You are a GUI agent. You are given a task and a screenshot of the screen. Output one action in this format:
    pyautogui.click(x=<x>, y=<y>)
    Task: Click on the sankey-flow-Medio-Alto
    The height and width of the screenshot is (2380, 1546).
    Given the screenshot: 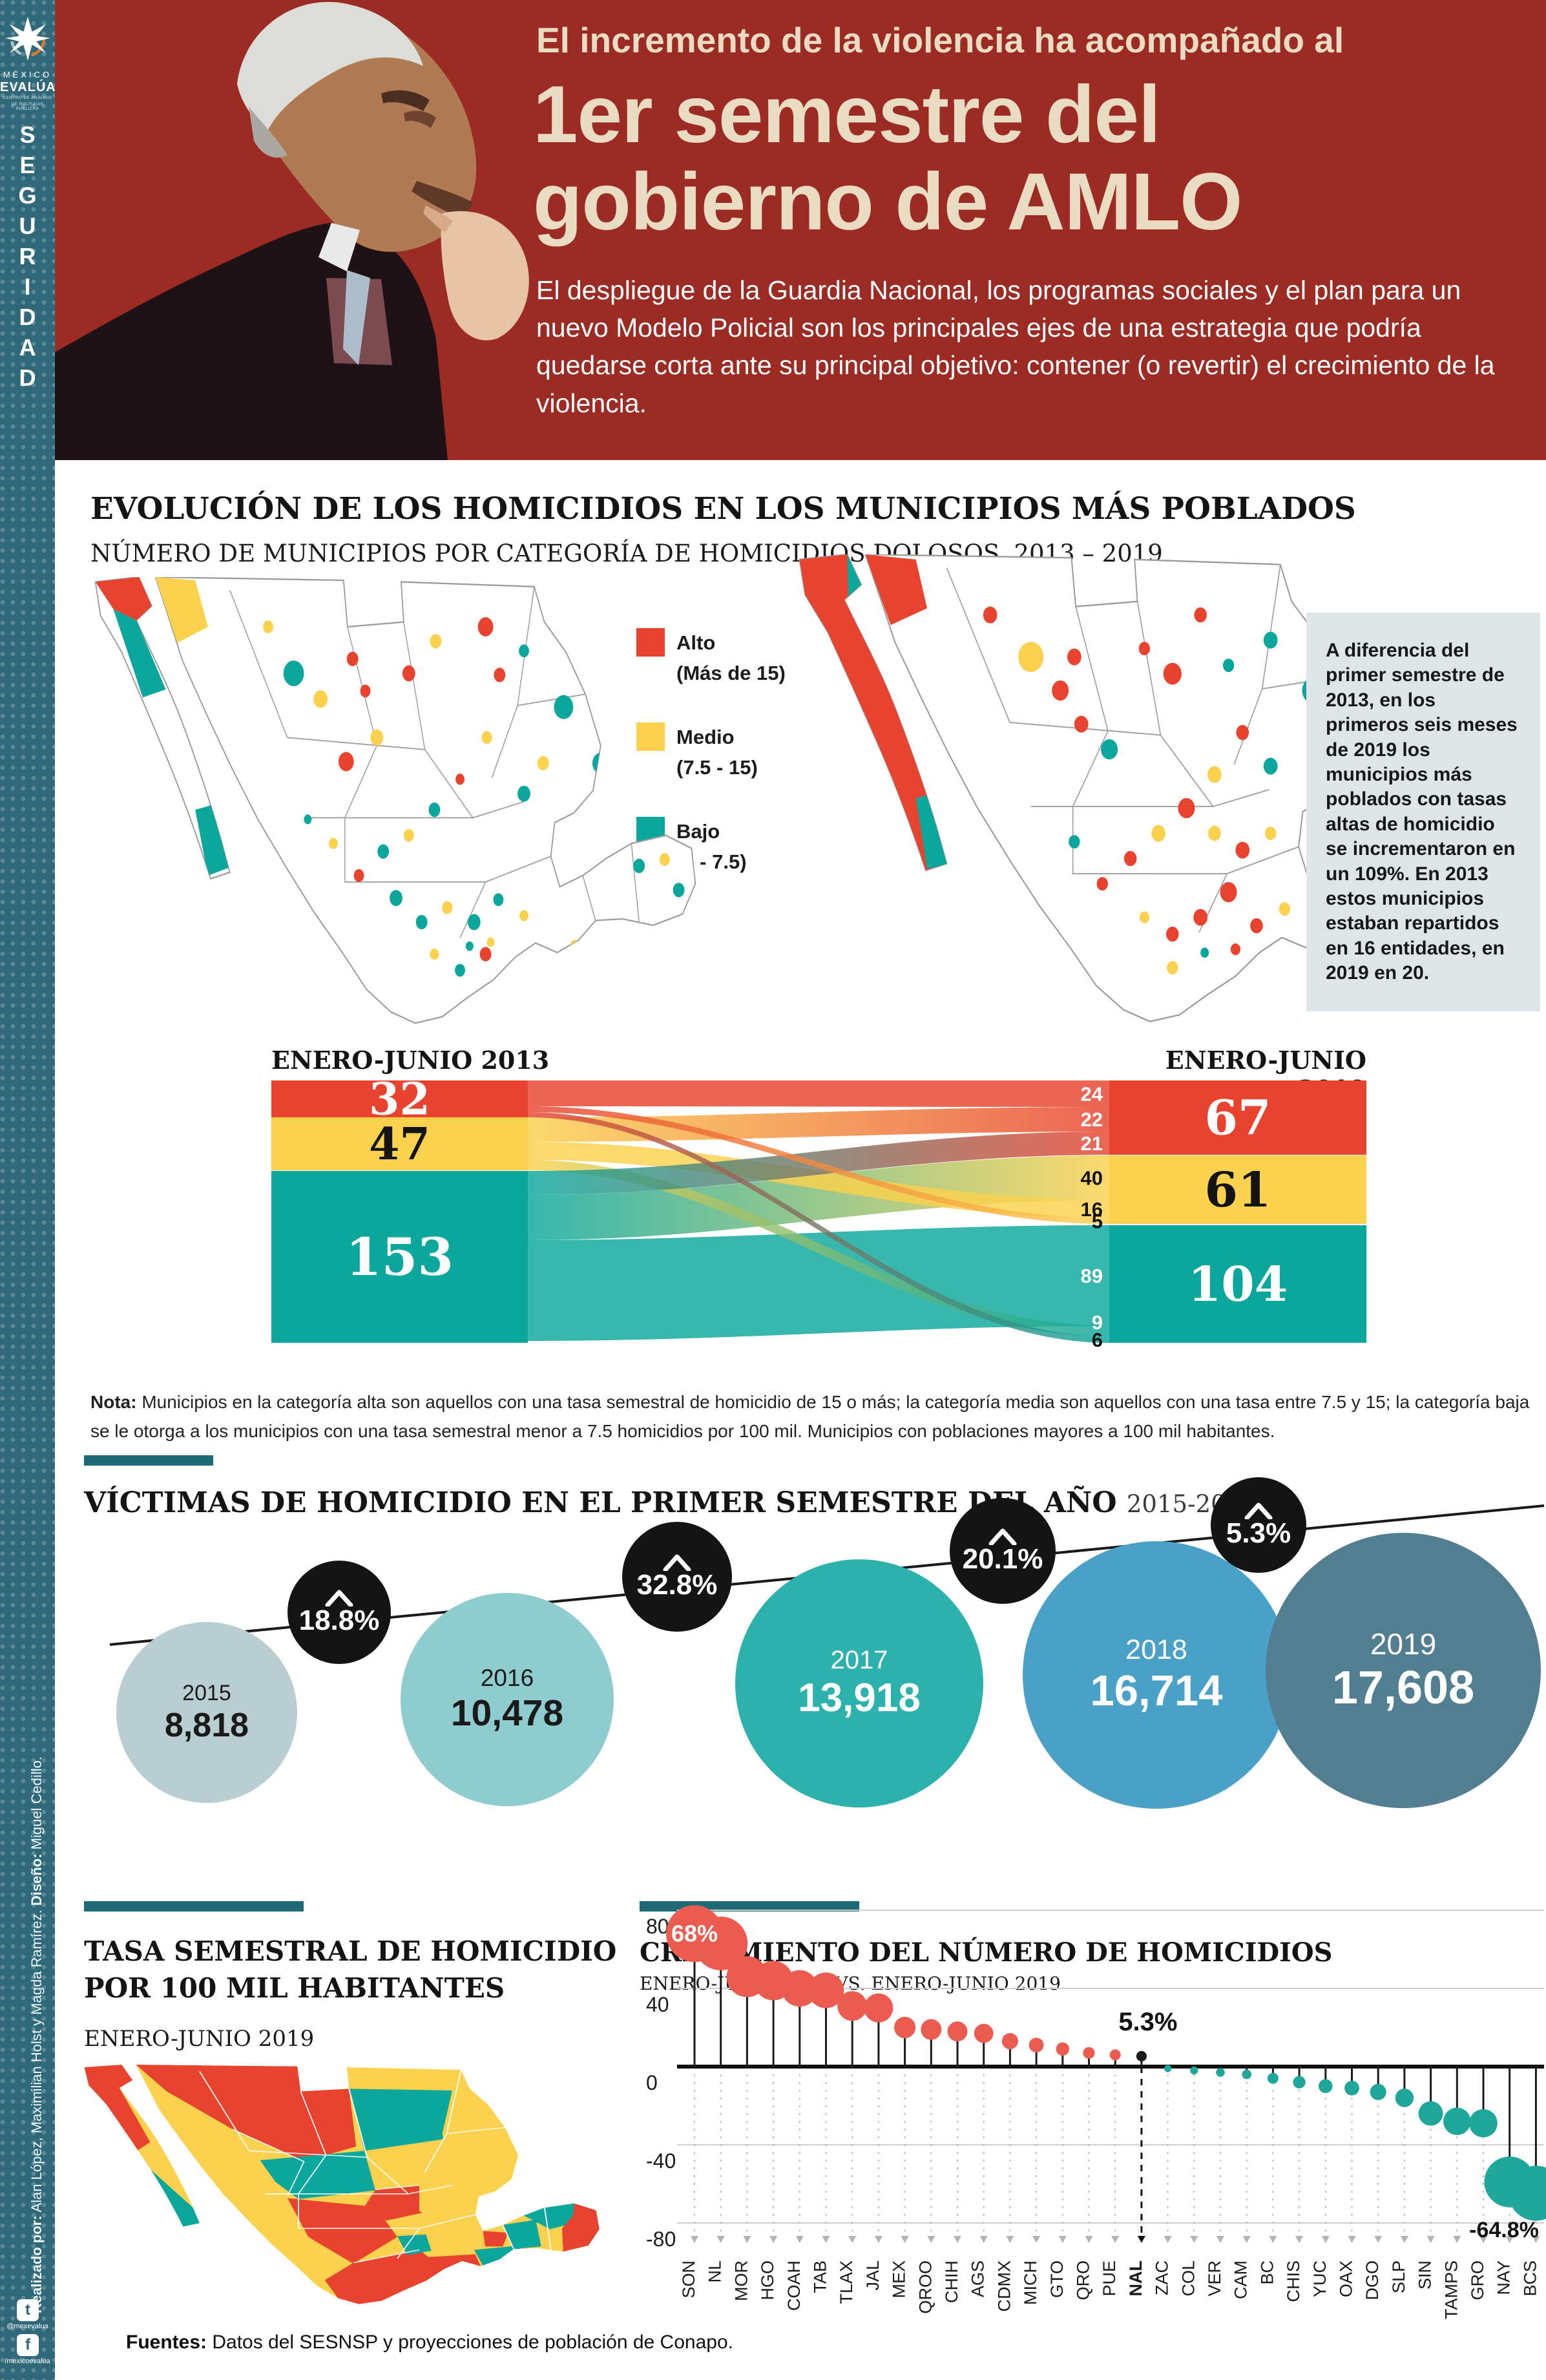 What is the action you would take?
    pyautogui.click(x=818, y=1124)
    